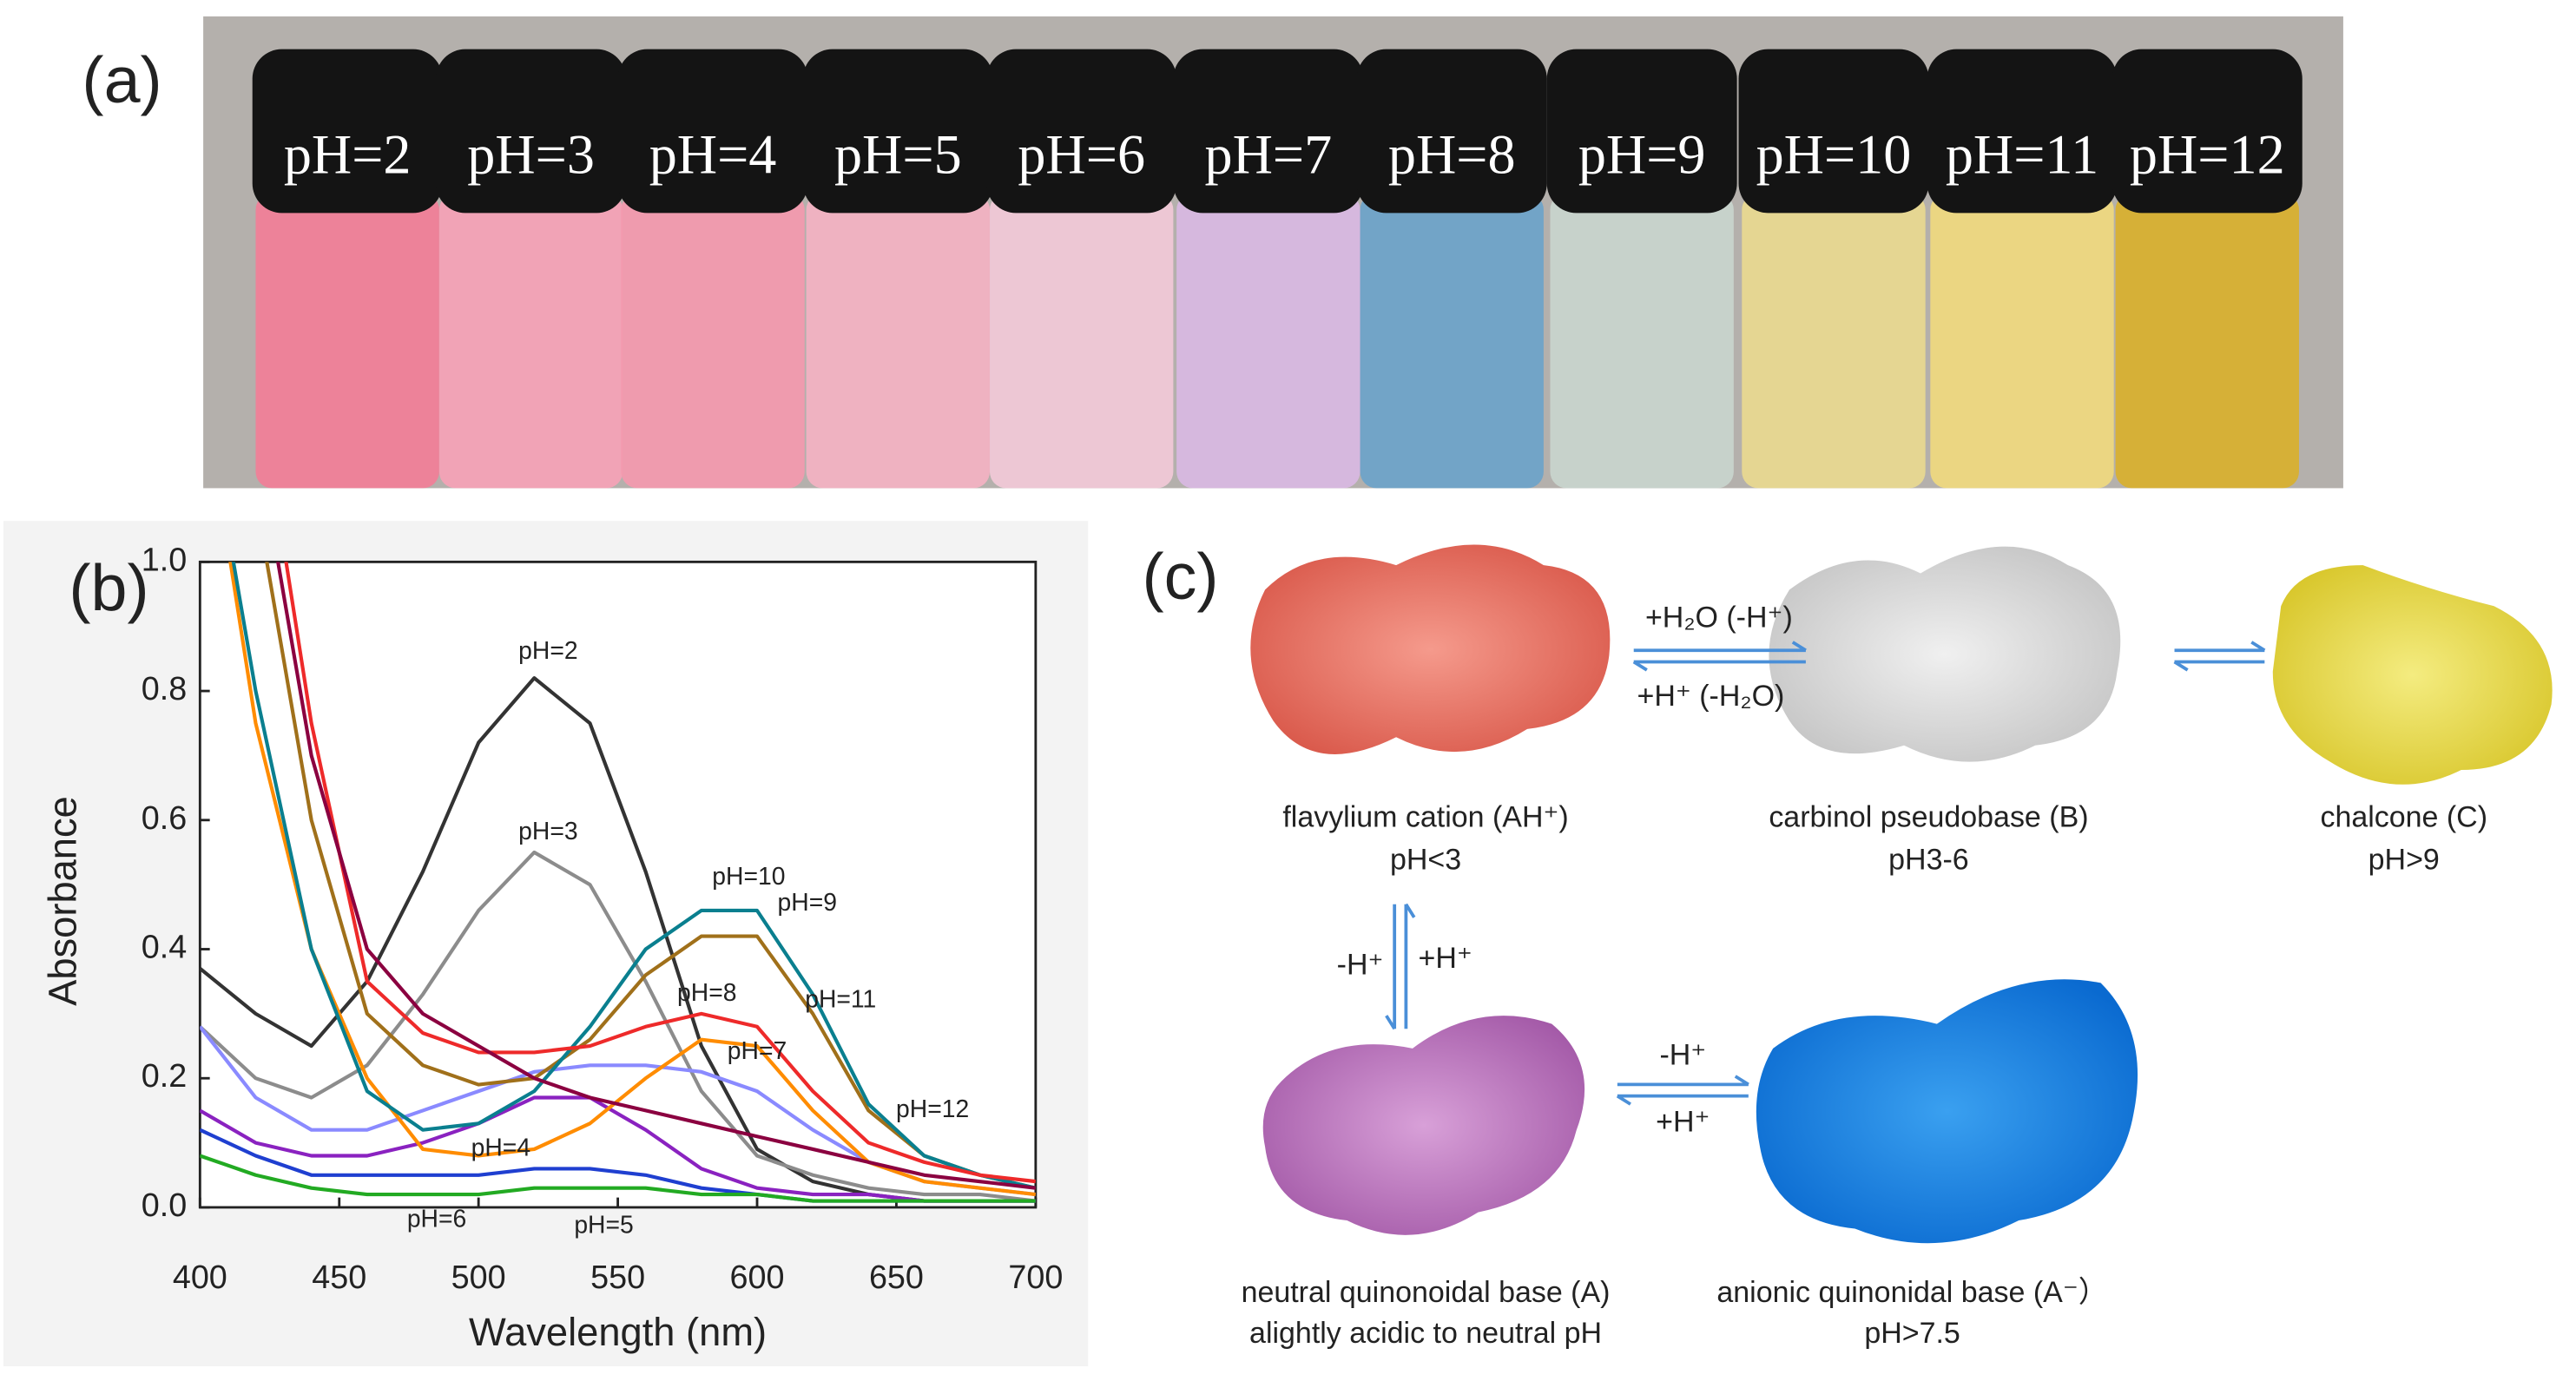 The image size is (2576, 1381). Describe the element at coordinates (757, 1050) in the screenshot. I see `curve-label: pH=7` at that location.